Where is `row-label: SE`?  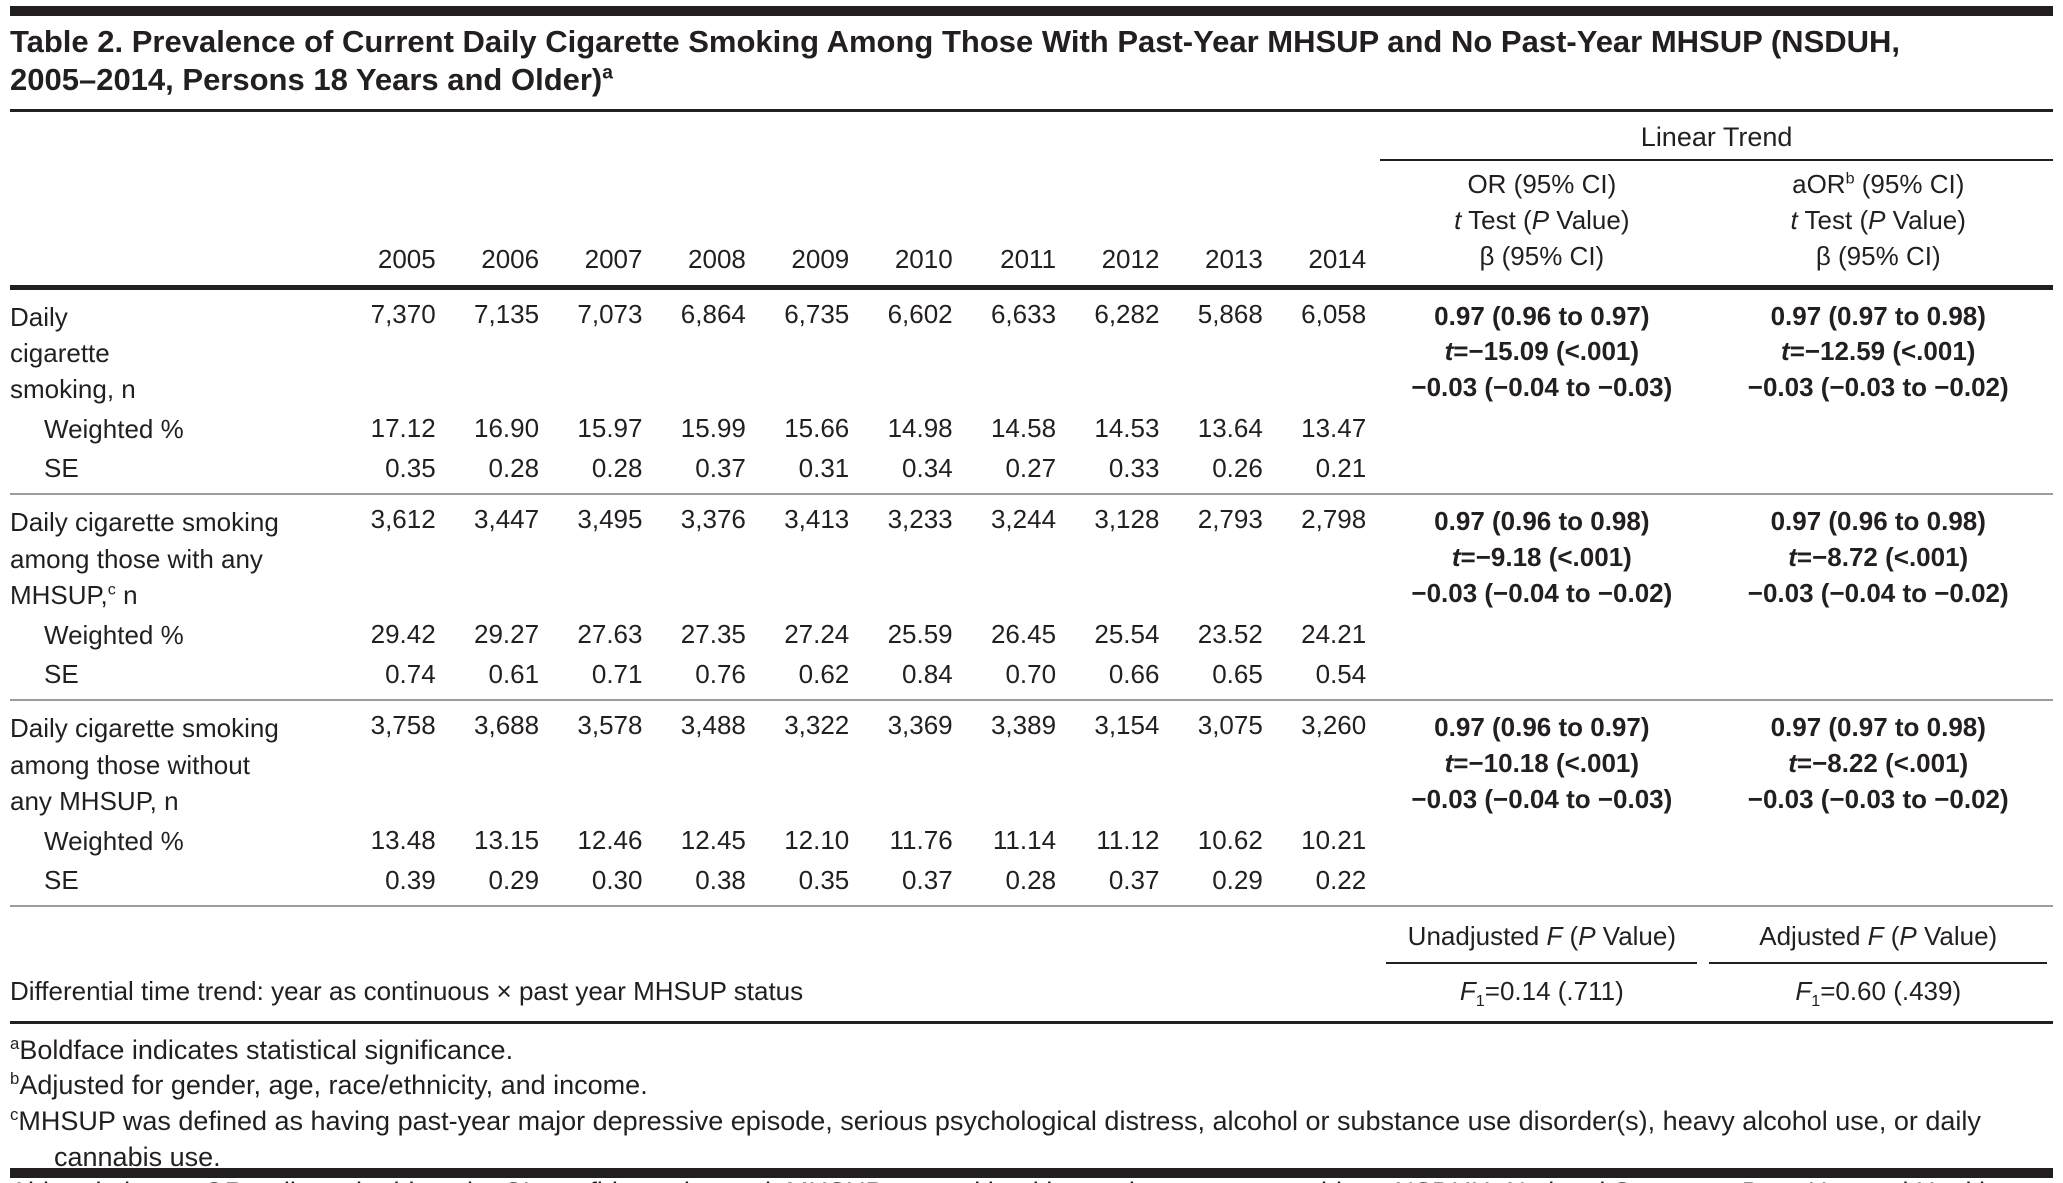 row-label: SE is located at coordinates (61, 879).